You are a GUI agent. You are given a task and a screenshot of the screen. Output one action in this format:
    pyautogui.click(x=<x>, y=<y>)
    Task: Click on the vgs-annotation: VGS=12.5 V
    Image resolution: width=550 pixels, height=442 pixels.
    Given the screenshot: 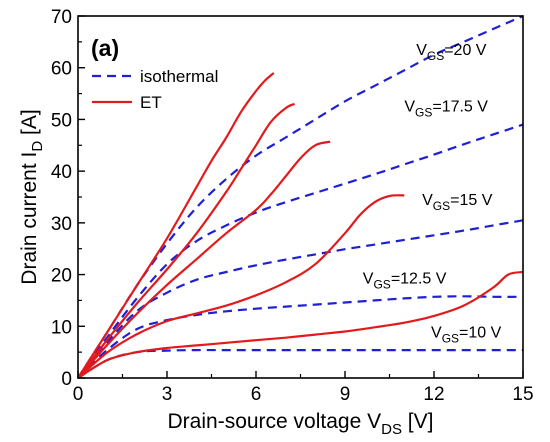 What is the action you would take?
    pyautogui.click(x=405, y=280)
    